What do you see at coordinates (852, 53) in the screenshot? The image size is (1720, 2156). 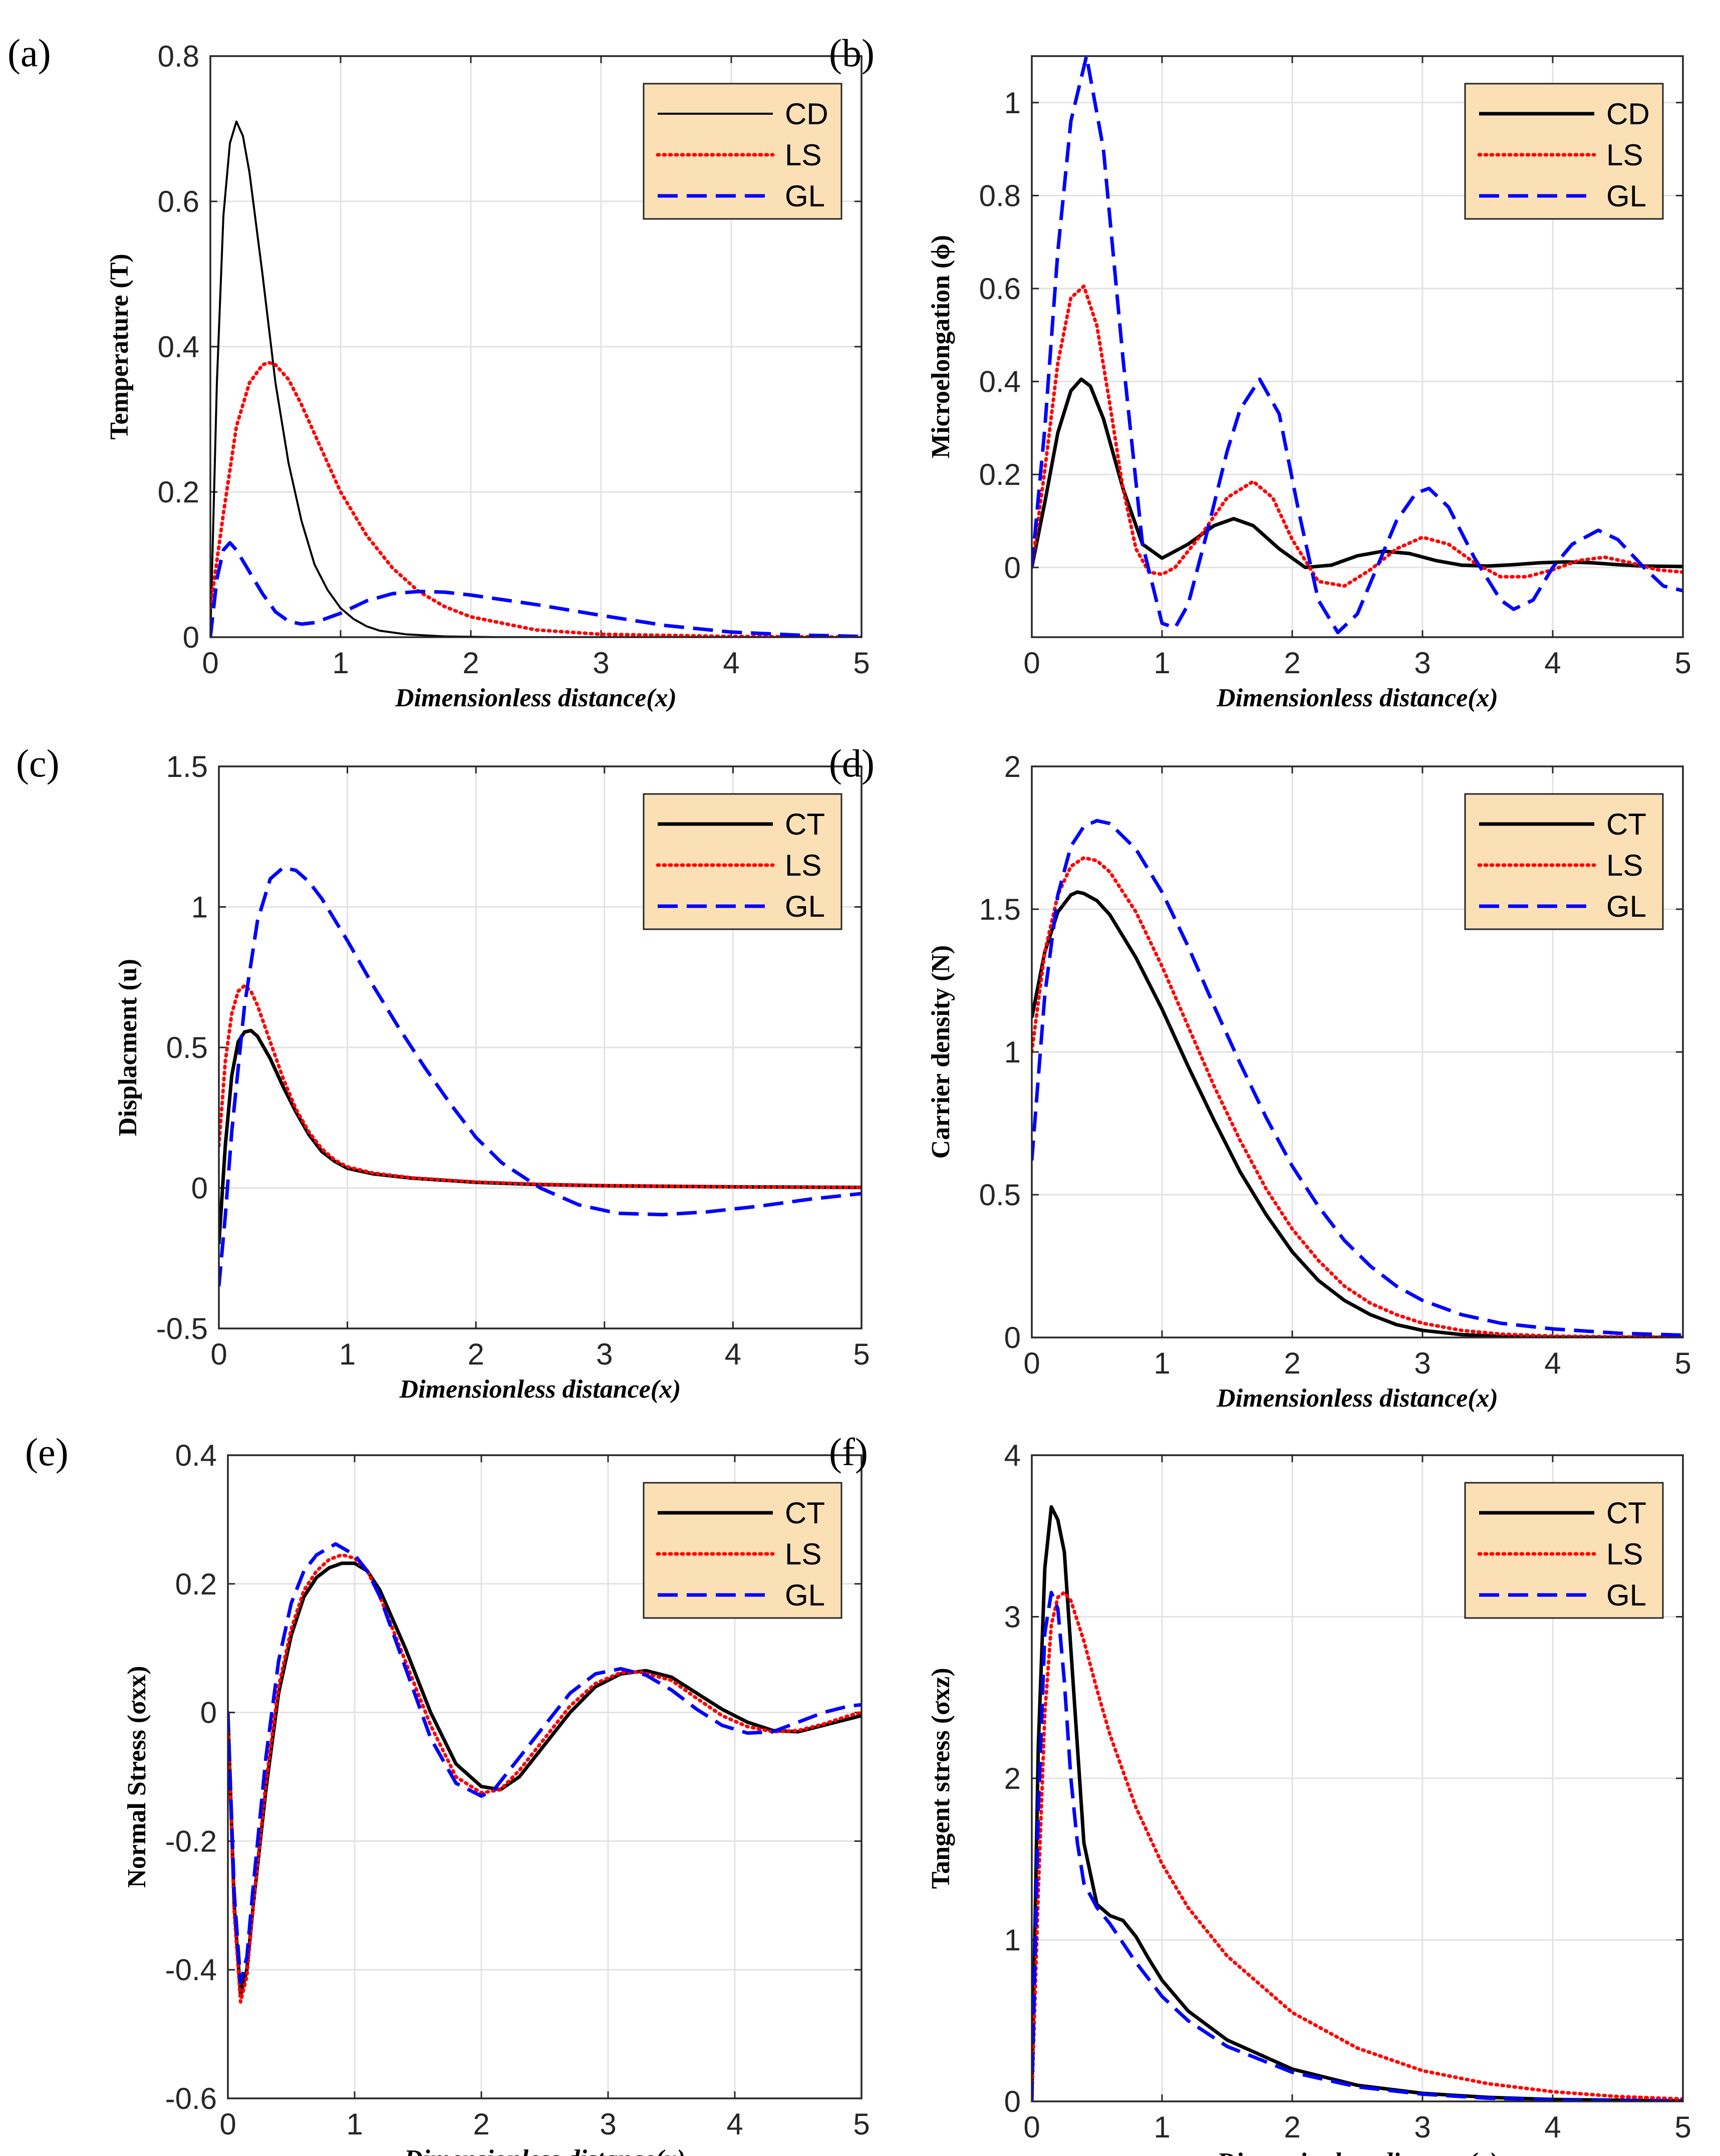 I see `panel-letter-b: (b)` at bounding box center [852, 53].